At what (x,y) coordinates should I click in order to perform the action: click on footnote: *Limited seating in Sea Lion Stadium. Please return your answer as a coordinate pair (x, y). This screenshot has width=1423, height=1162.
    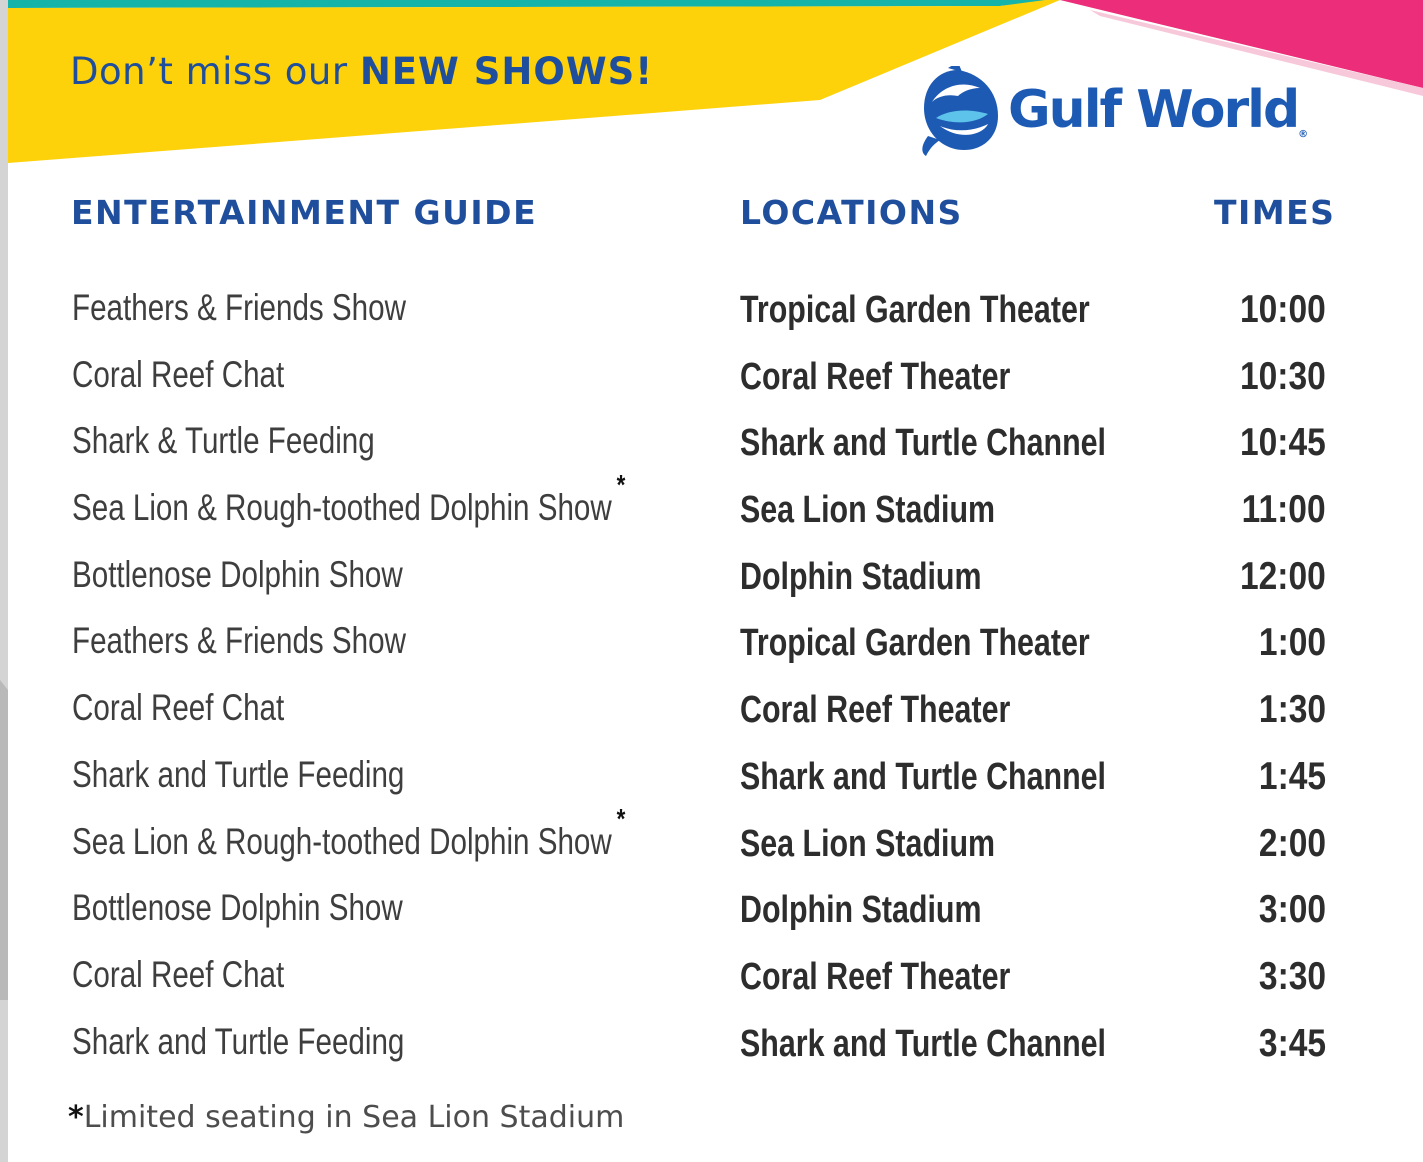
    Looking at the image, I should click on (346, 1117).